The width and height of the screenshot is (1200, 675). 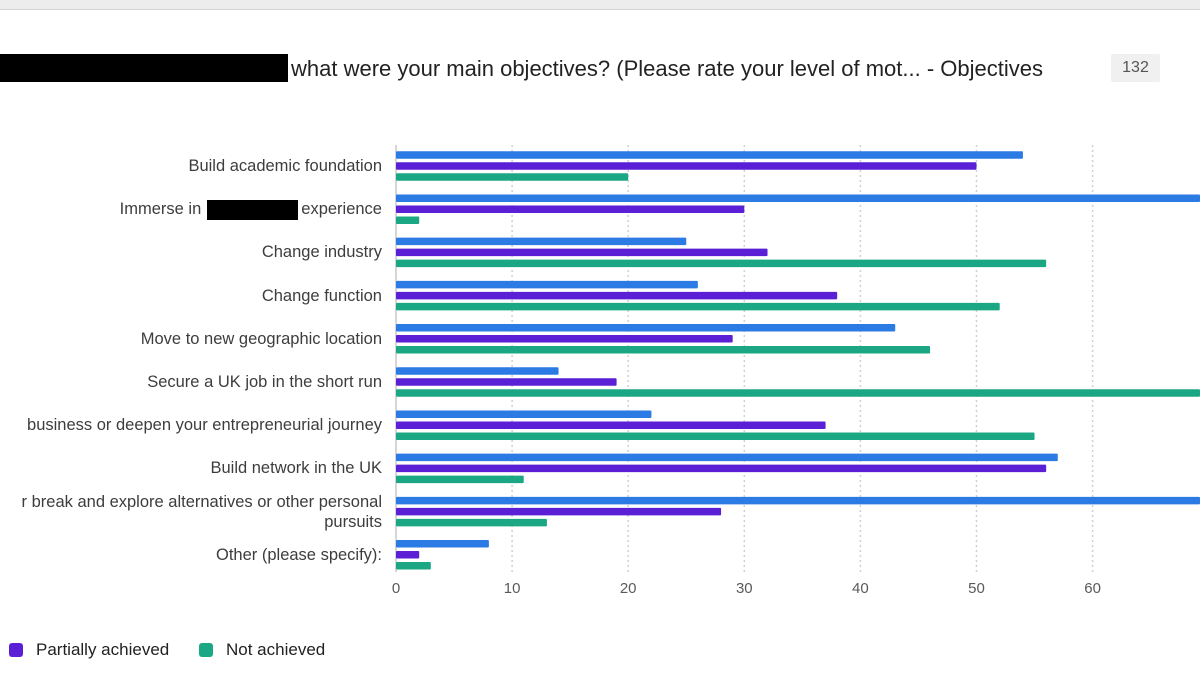 I want to click on legend-item-partially-achieved: Partially achieved, so click(x=89, y=650).